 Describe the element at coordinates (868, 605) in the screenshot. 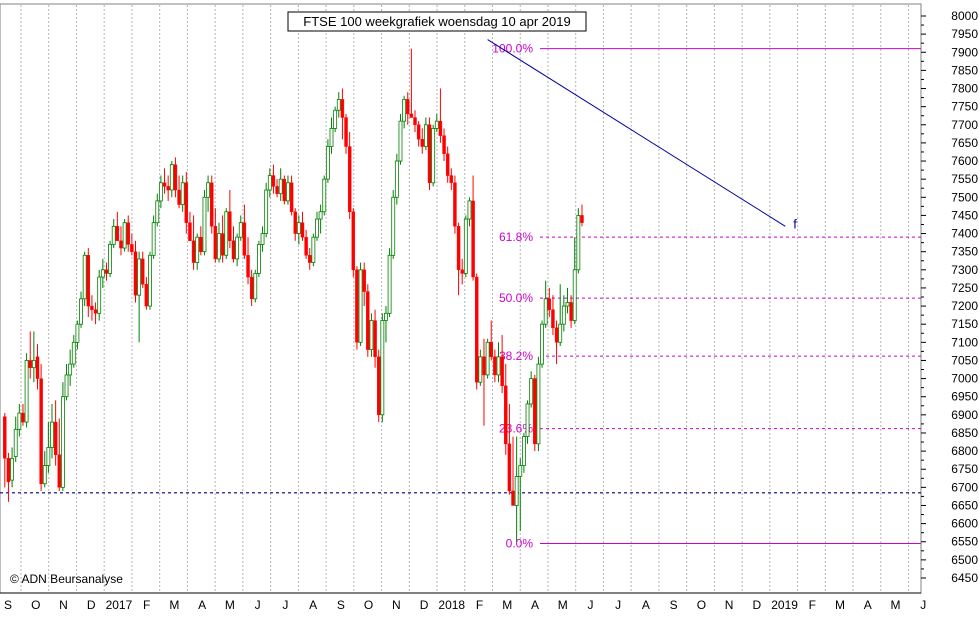

I see `x-tick-label: A` at that location.